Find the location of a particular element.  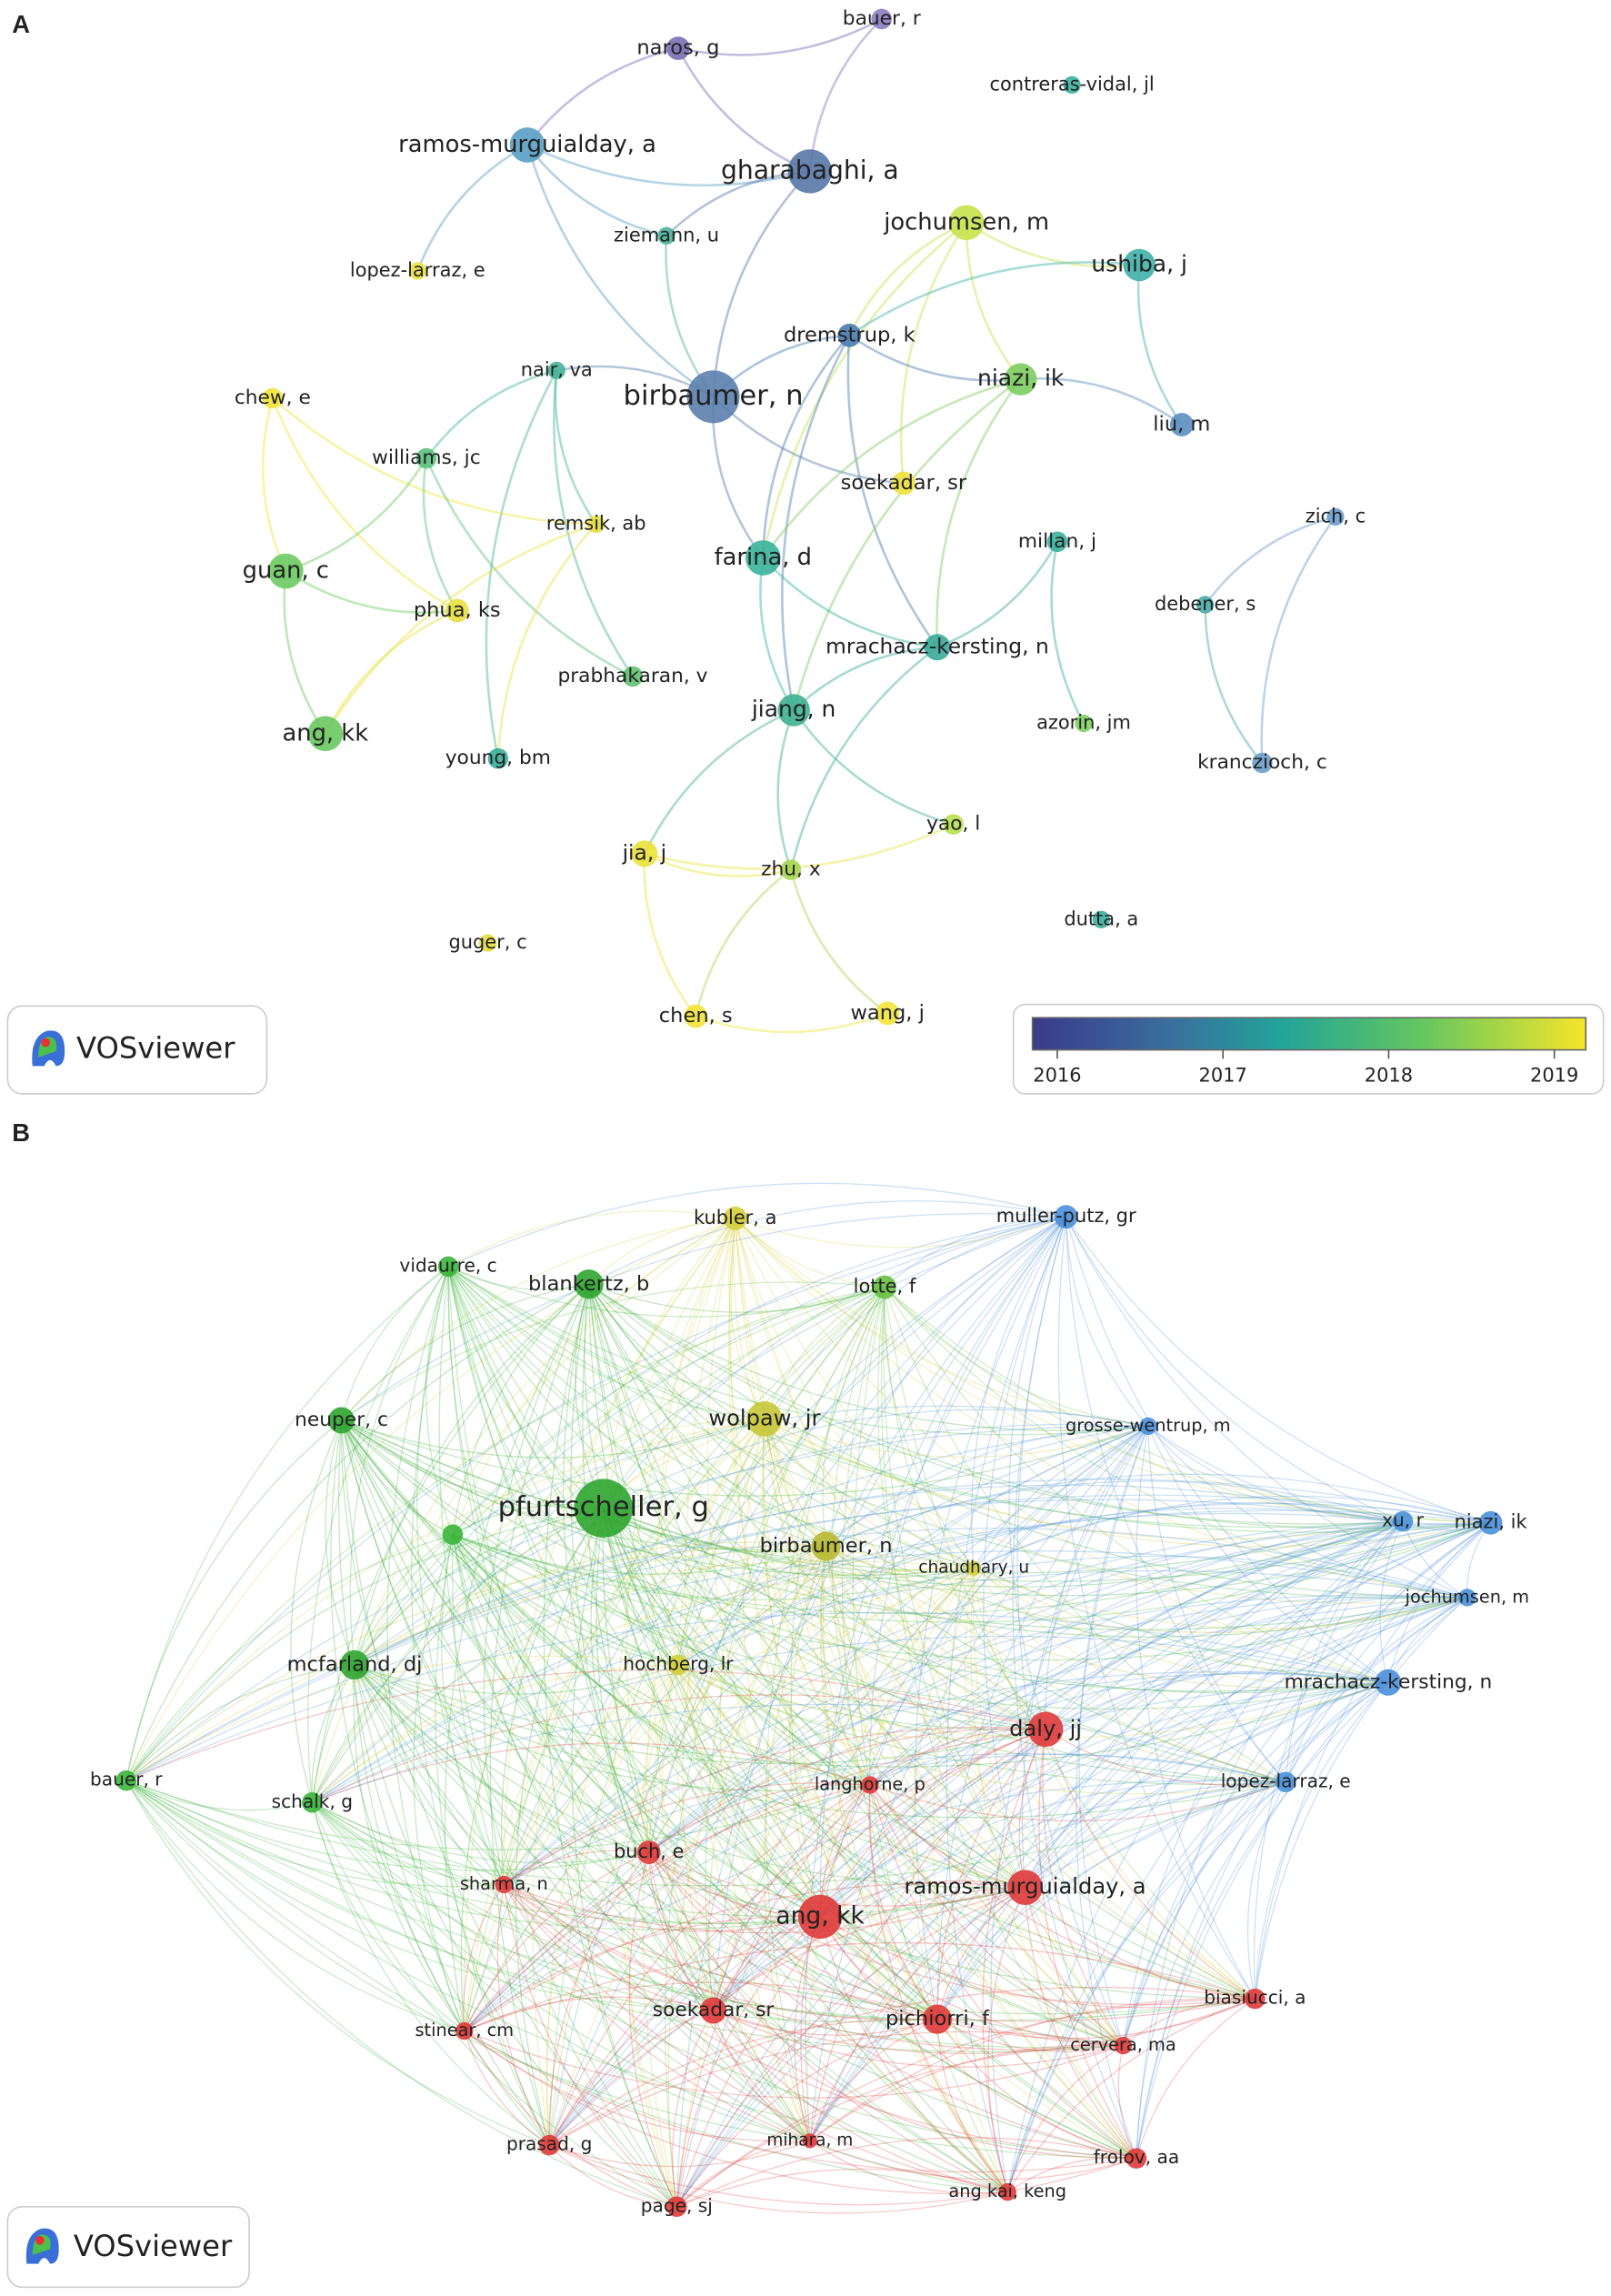

node-label: grosse-wentrup, m is located at coordinates (1148, 1426).